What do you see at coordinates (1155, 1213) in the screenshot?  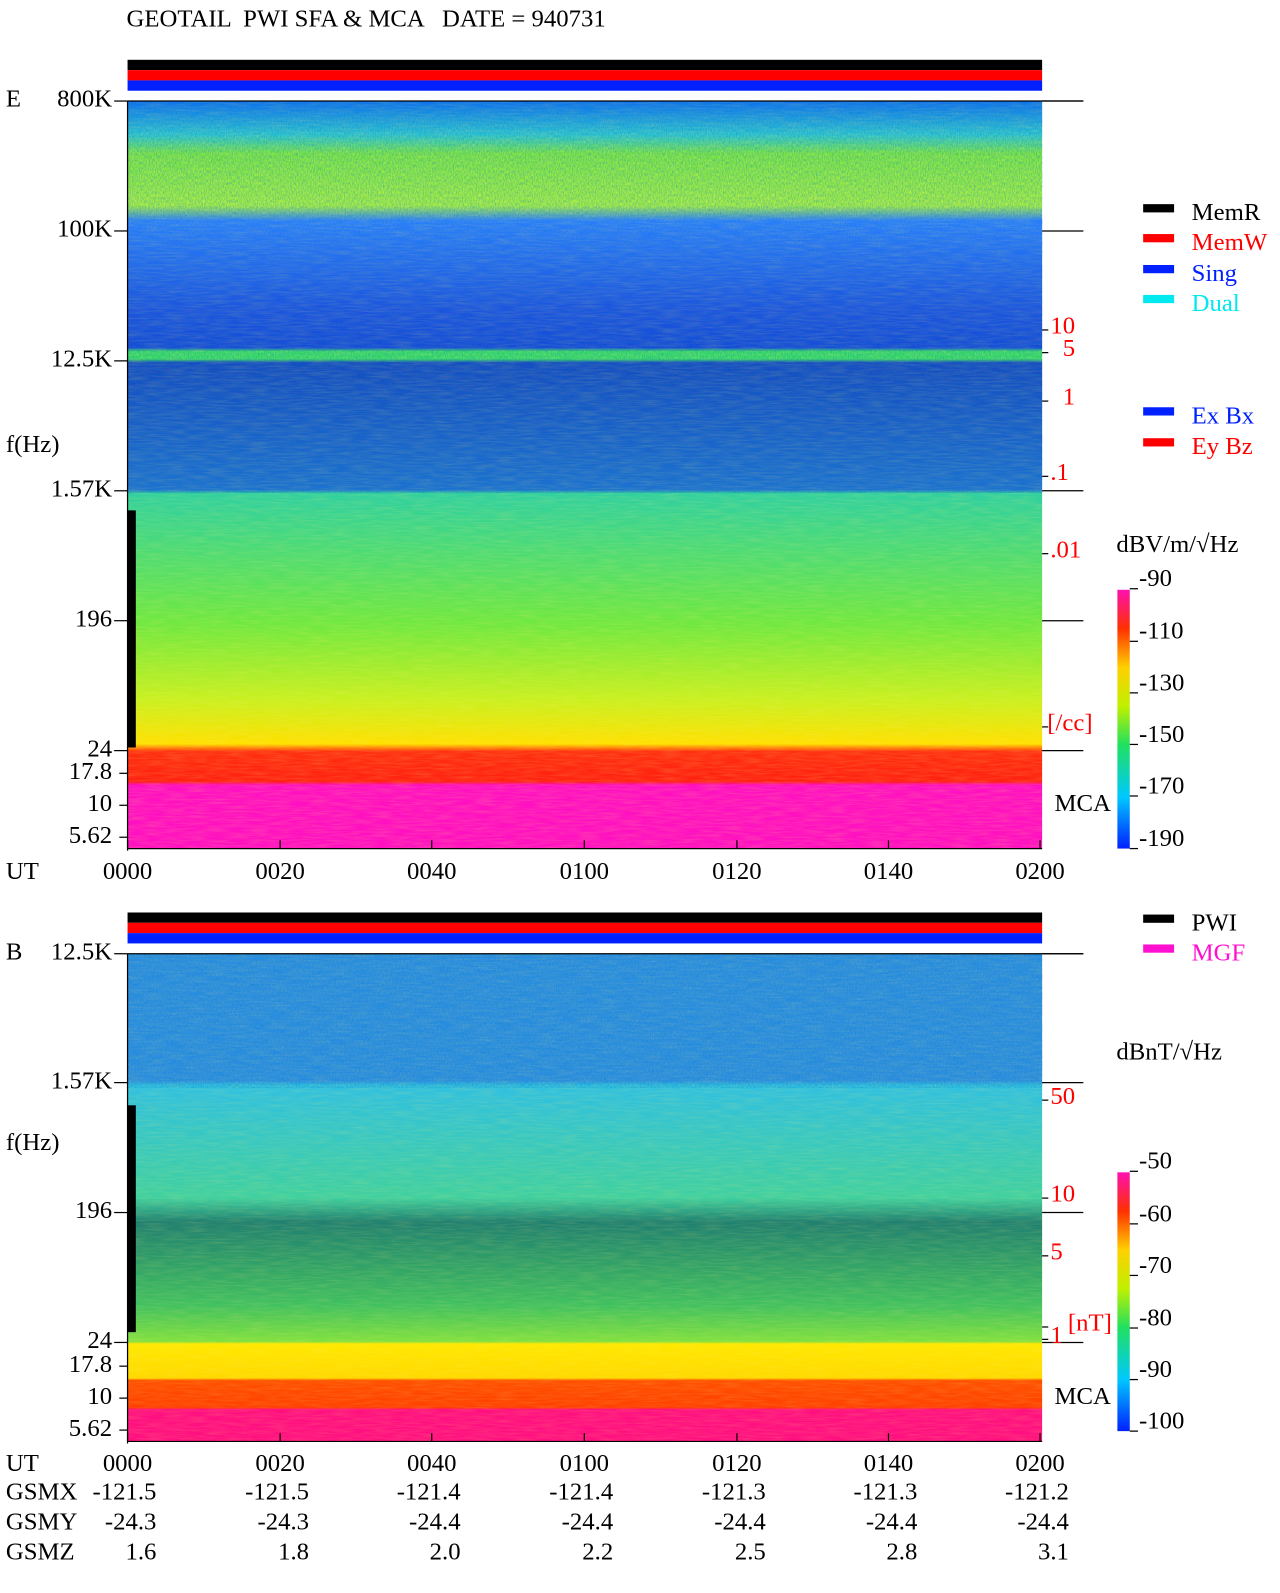 I see `colorbar-tick-label: -60` at bounding box center [1155, 1213].